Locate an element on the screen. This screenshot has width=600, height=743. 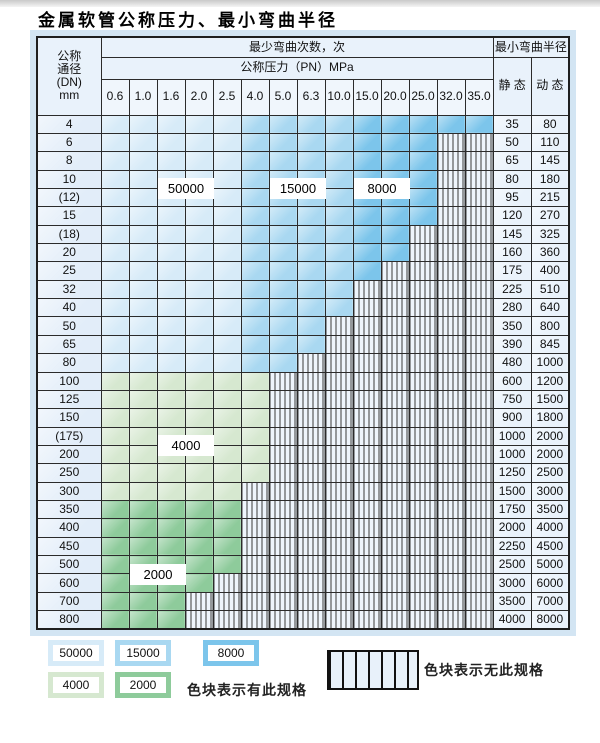
table-row: 250 1250 2500 is located at coordinates (303, 473).